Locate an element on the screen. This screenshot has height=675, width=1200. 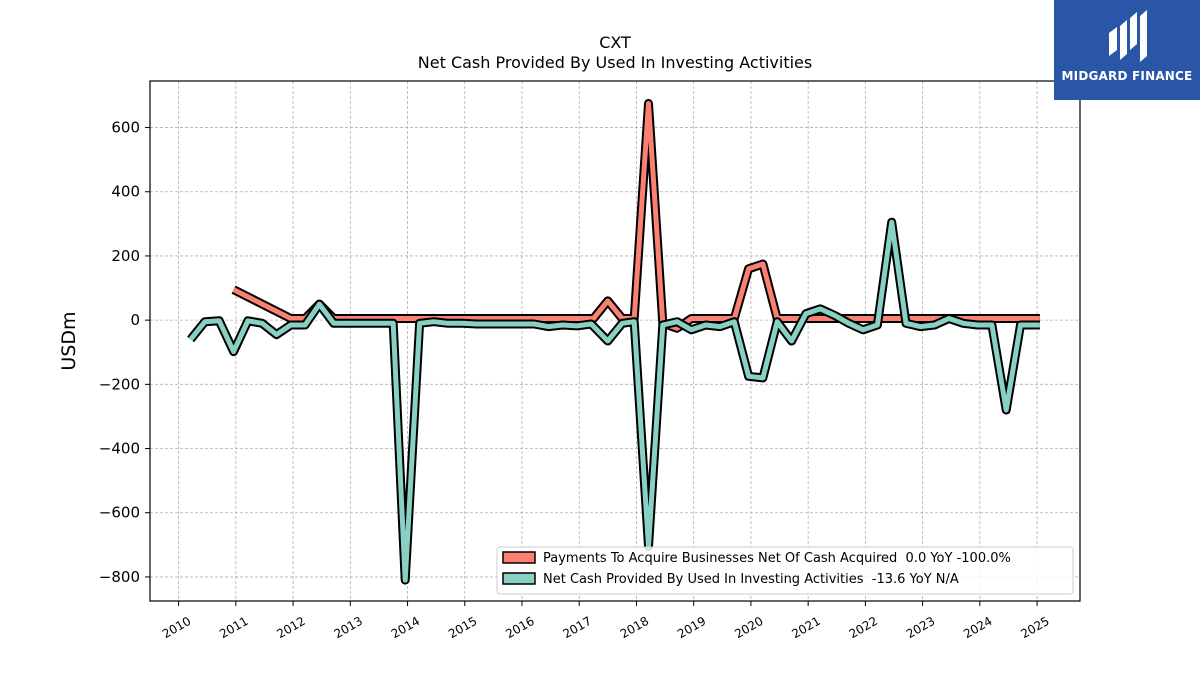
legend-swatch-payments is located at coordinates (519, 557).